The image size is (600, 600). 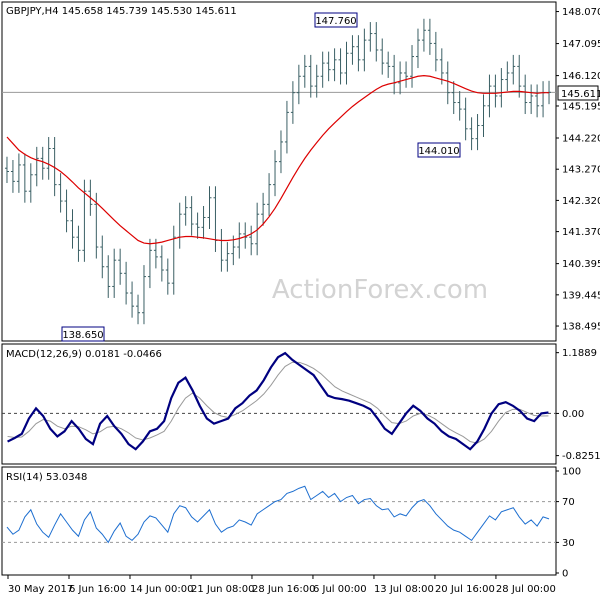 What do you see at coordinates (380, 290) in the screenshot?
I see `watermark: ActionForex.com` at bounding box center [380, 290].